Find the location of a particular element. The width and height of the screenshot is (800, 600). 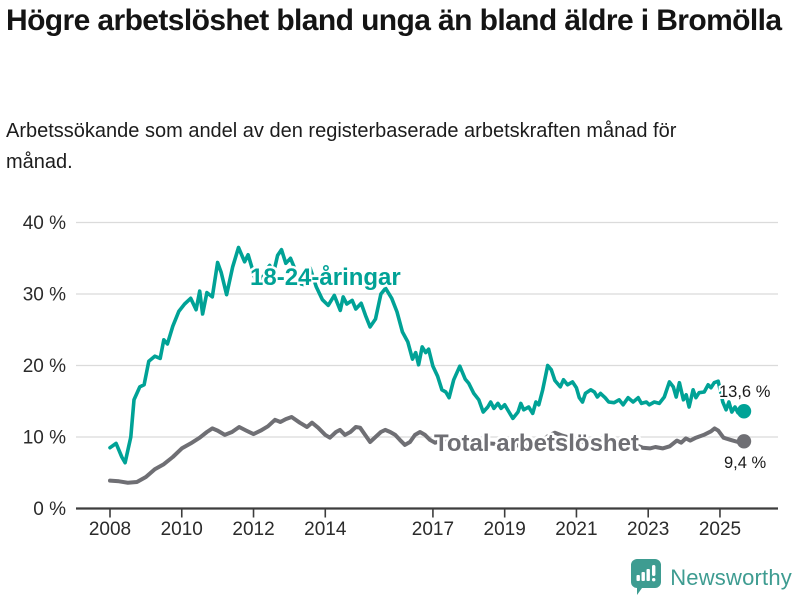

x-axis-label-2025: 2025 is located at coordinates (720, 529).